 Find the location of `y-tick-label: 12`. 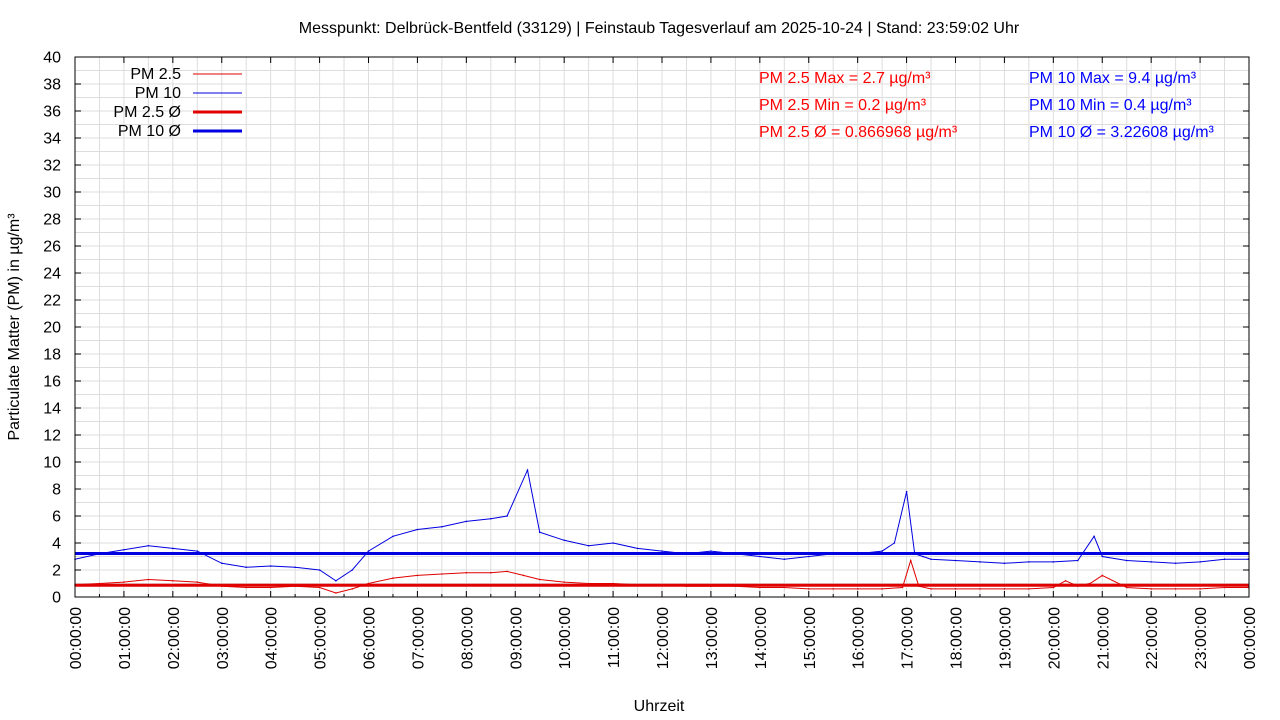

y-tick-label: 12 is located at coordinates (52, 436).